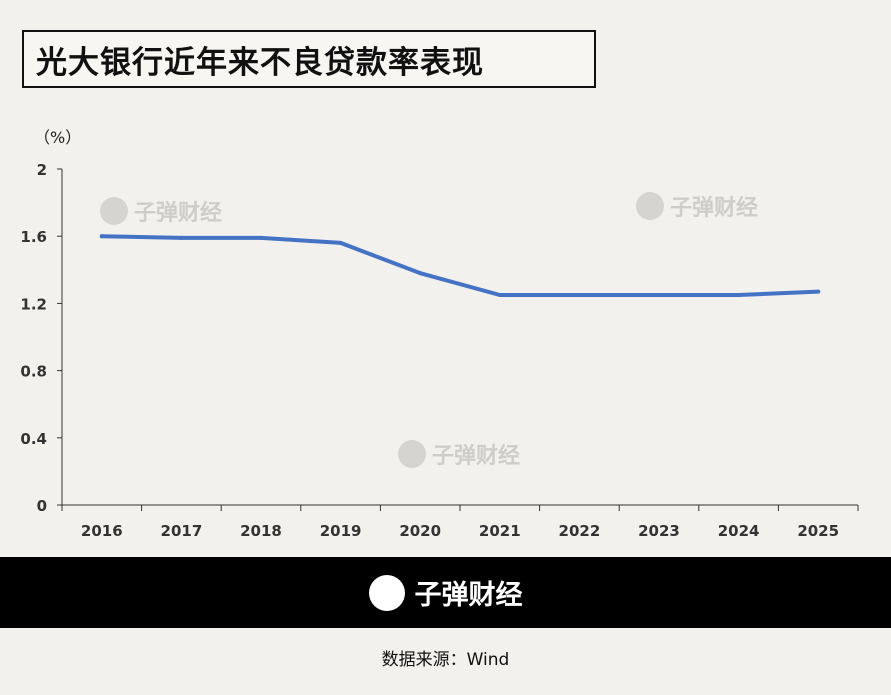 The image size is (891, 695). Describe the element at coordinates (341, 531) in the screenshot. I see `x-tick-label: 2019` at that location.